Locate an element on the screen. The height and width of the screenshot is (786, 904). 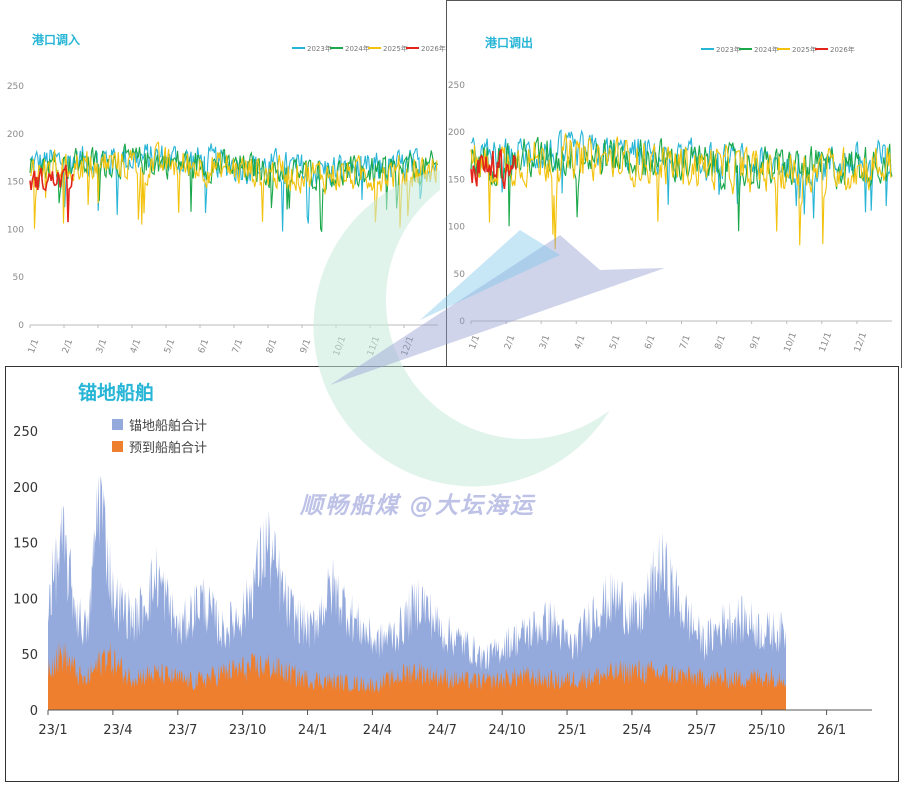
x-tick-label: 25/1 is located at coordinates (571, 730).